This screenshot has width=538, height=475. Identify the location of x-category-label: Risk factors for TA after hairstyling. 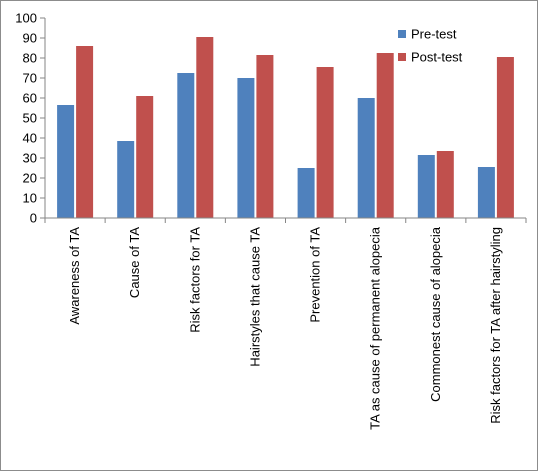
(495, 325).